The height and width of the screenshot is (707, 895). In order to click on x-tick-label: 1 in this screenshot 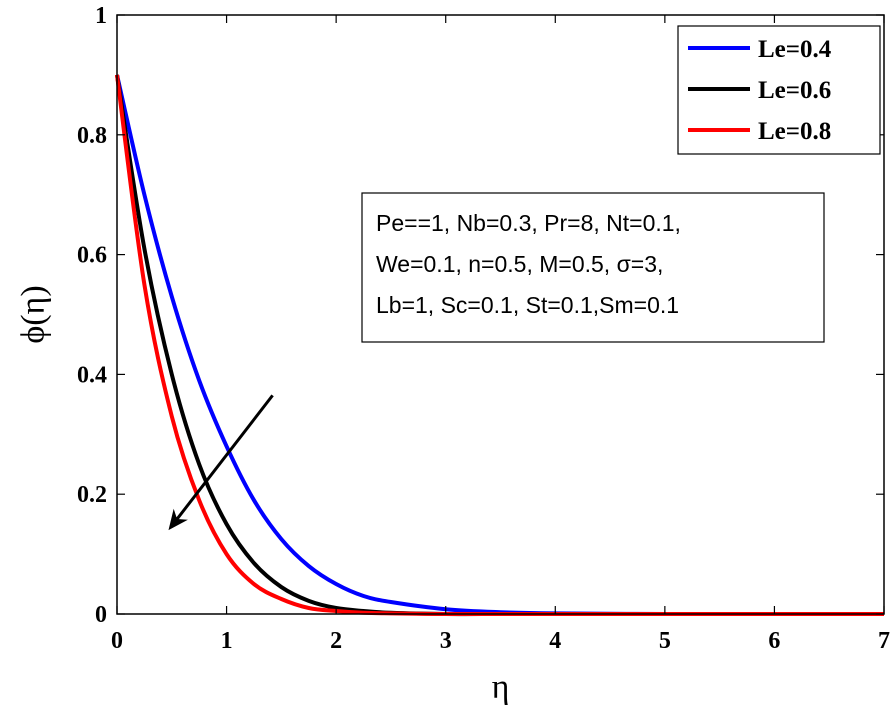, I will do `click(227, 641)`.